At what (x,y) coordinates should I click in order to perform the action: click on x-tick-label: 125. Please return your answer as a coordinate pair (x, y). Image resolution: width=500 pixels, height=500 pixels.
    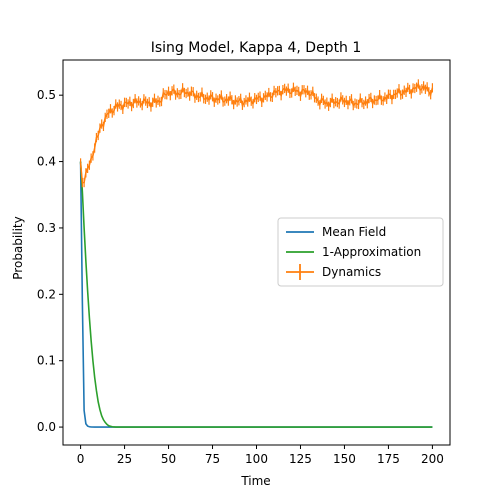
    Looking at the image, I should click on (300, 459).